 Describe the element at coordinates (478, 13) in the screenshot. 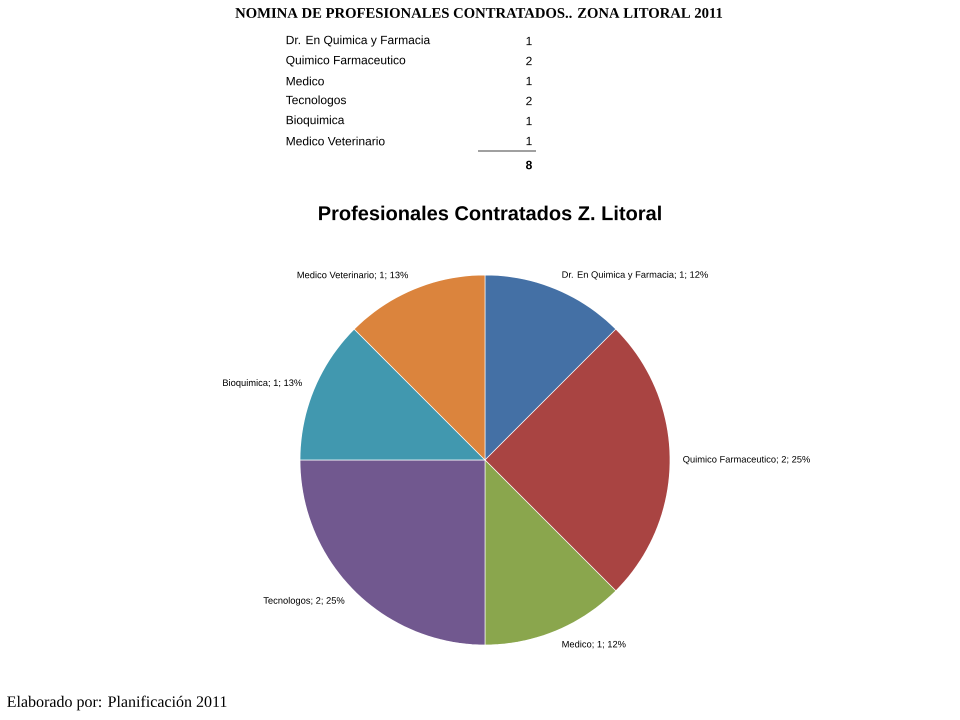

I see `chart-title: NOMINA DE PROFESIONALES CONTRATADOS.. ZONA LITORAL 2011` at that location.